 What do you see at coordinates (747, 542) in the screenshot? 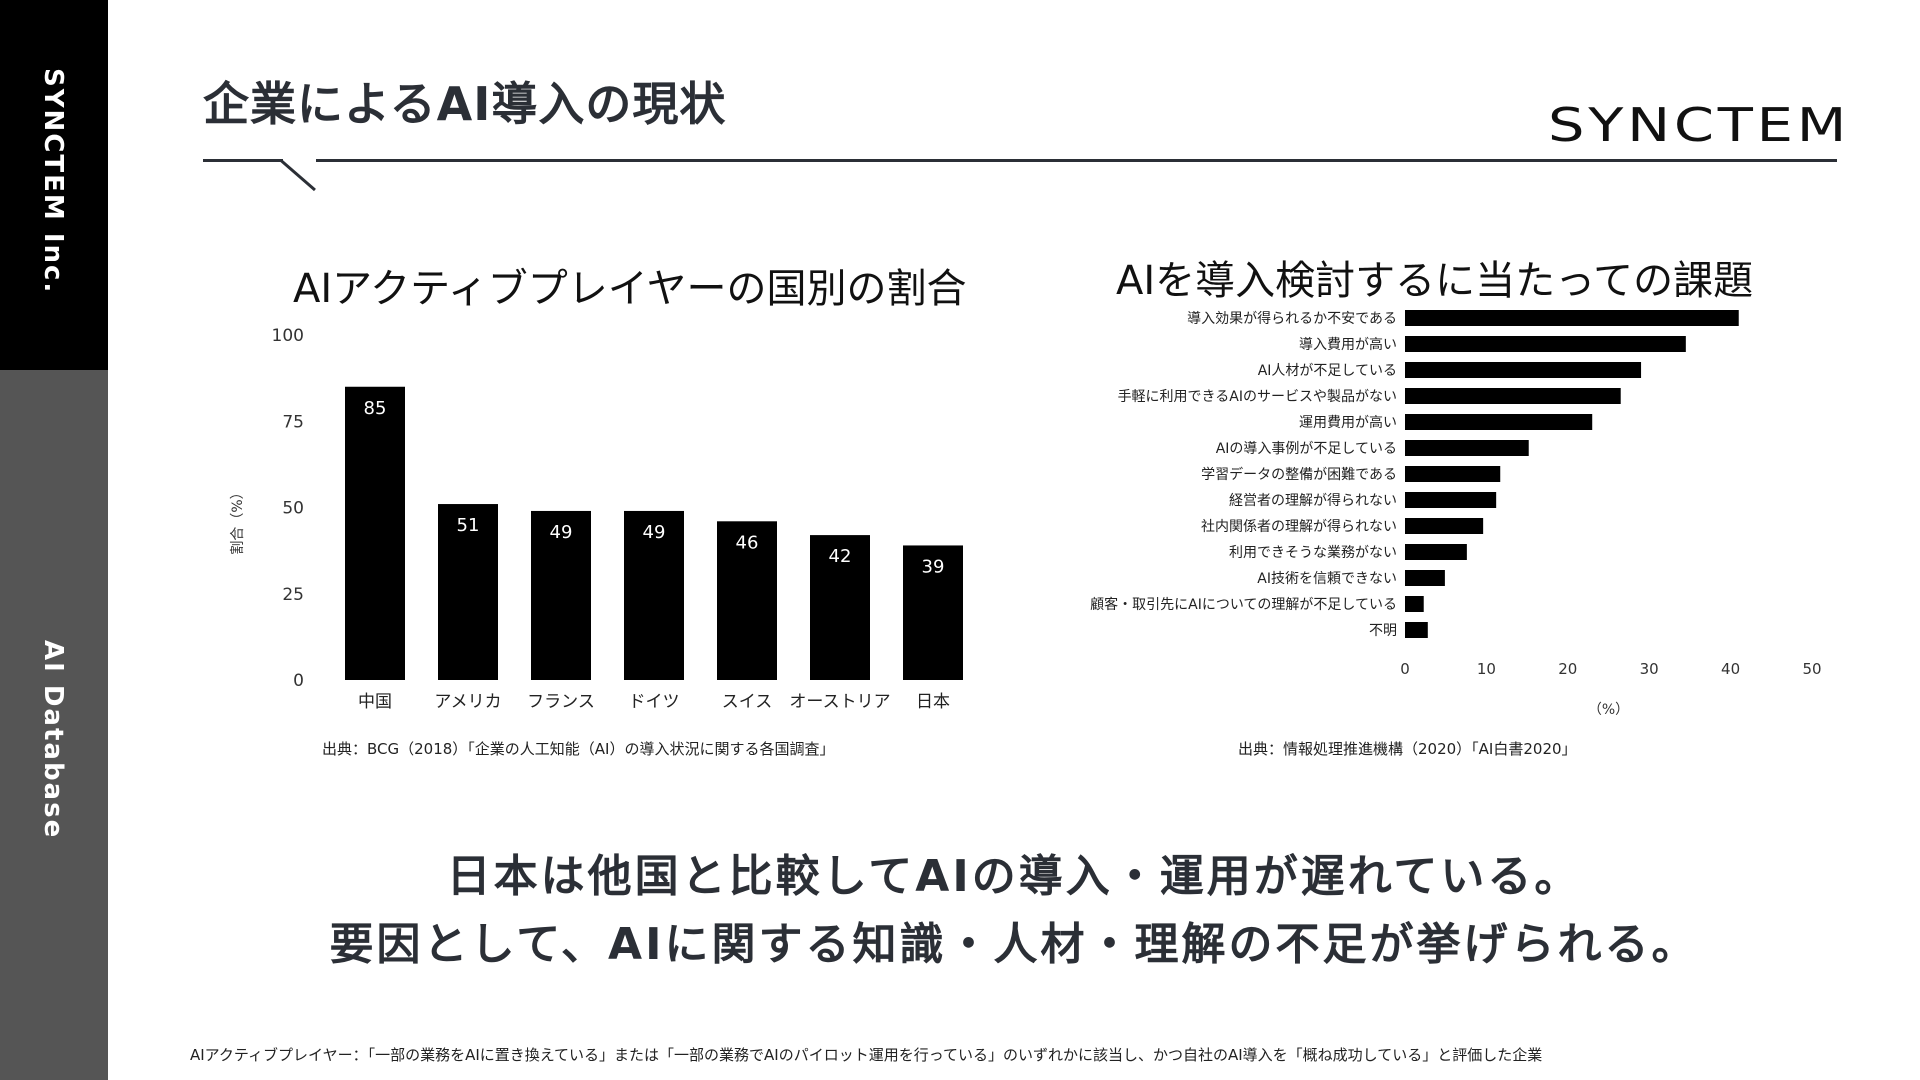
I see `bar-value-label: 46` at bounding box center [747, 542].